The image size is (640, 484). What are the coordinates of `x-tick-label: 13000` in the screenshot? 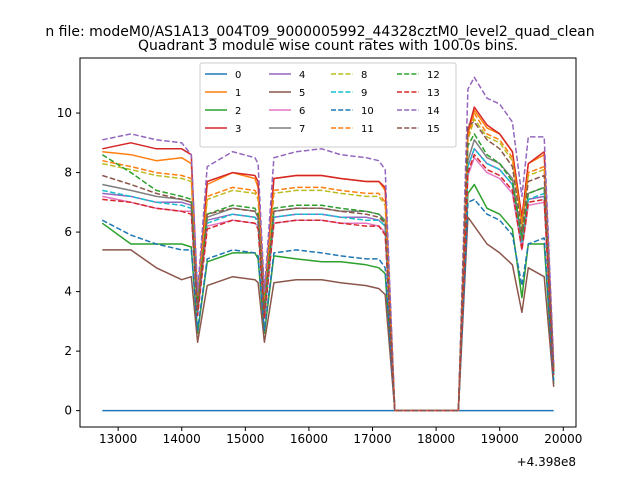 It's located at (118, 439).